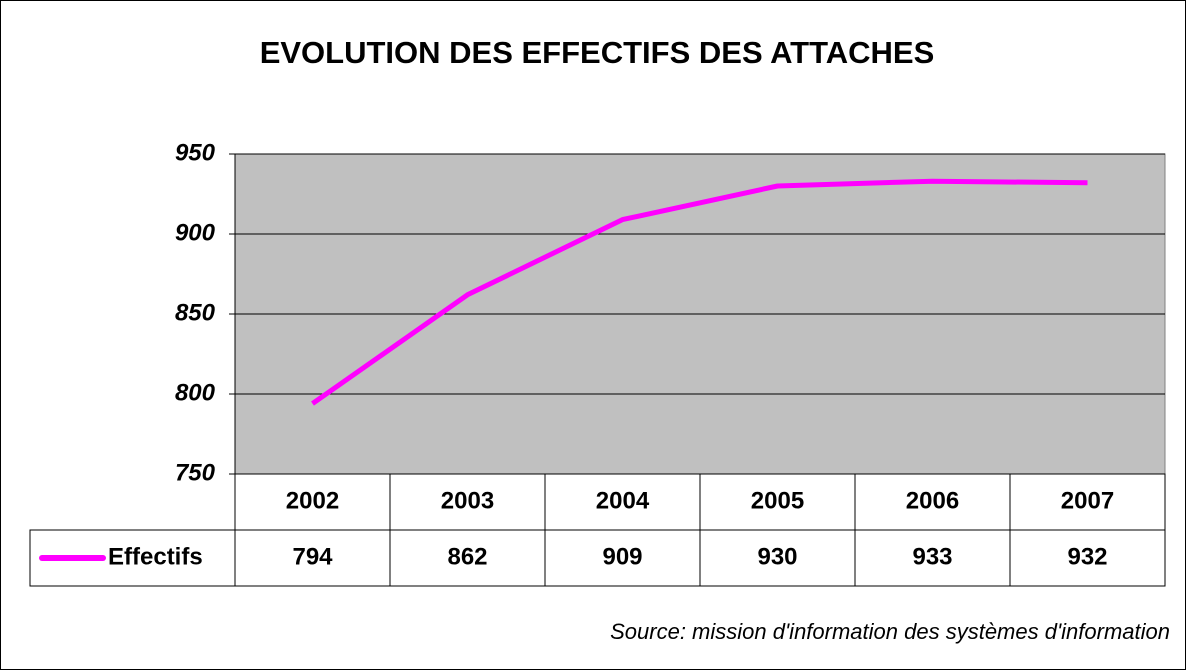 Image resolution: width=1186 pixels, height=670 pixels. I want to click on table-value: 932, so click(1087, 556).